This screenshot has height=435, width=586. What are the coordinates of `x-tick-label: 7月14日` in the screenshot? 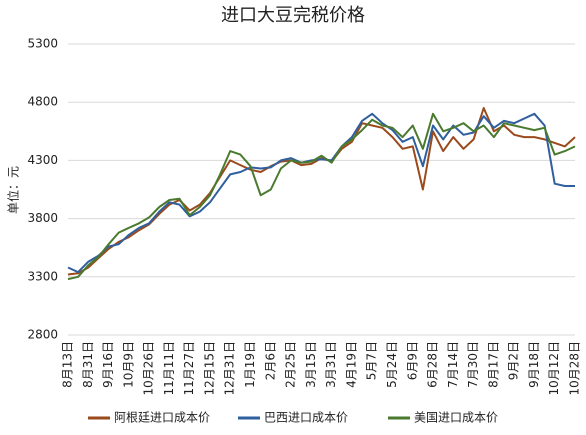 It's located at (453, 364).